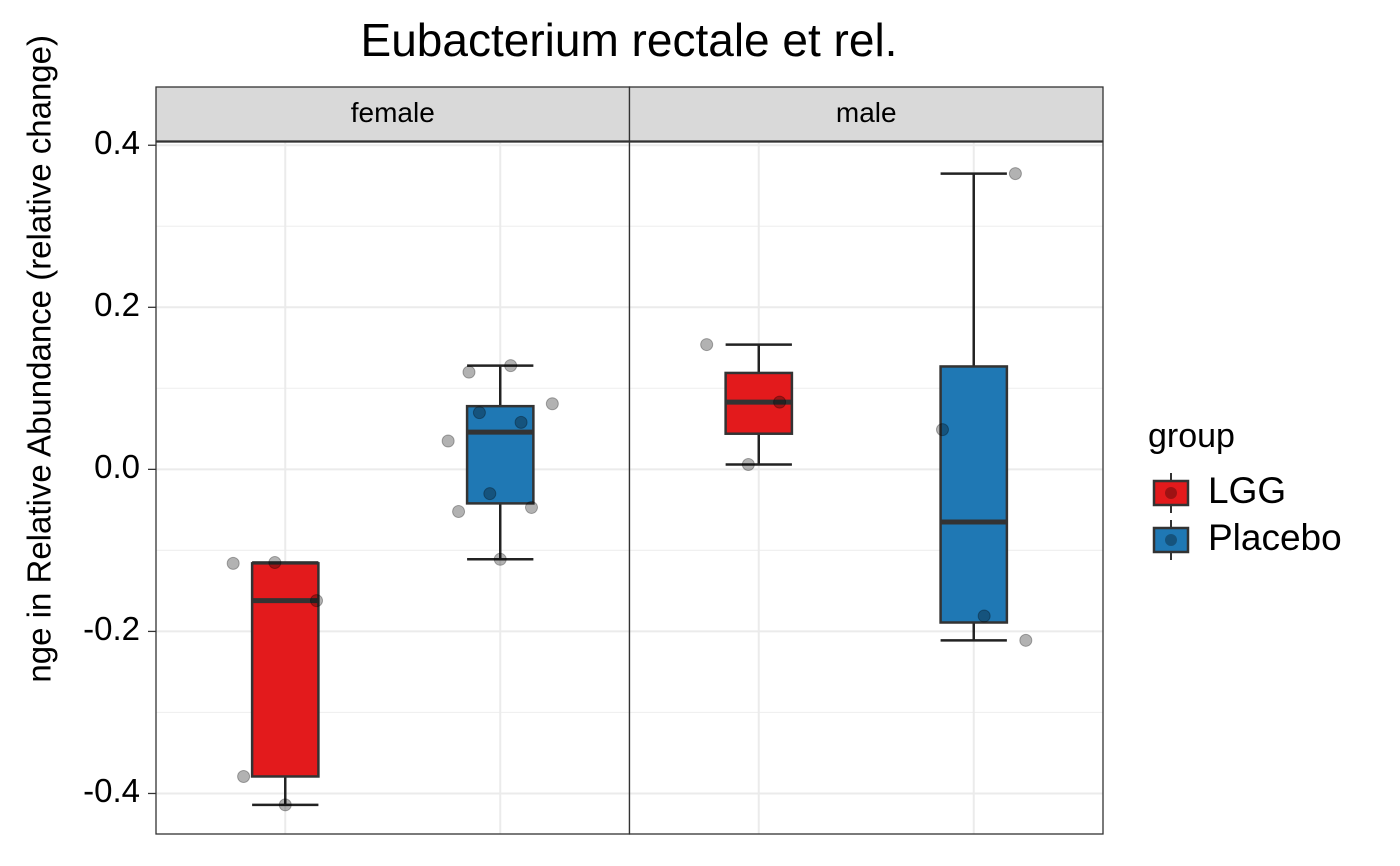 Image resolution: width=1400 pixels, height=866 pixels. Describe the element at coordinates (629, 40) in the screenshot. I see `chart-title: Eubacterium rectale et rel.` at that location.